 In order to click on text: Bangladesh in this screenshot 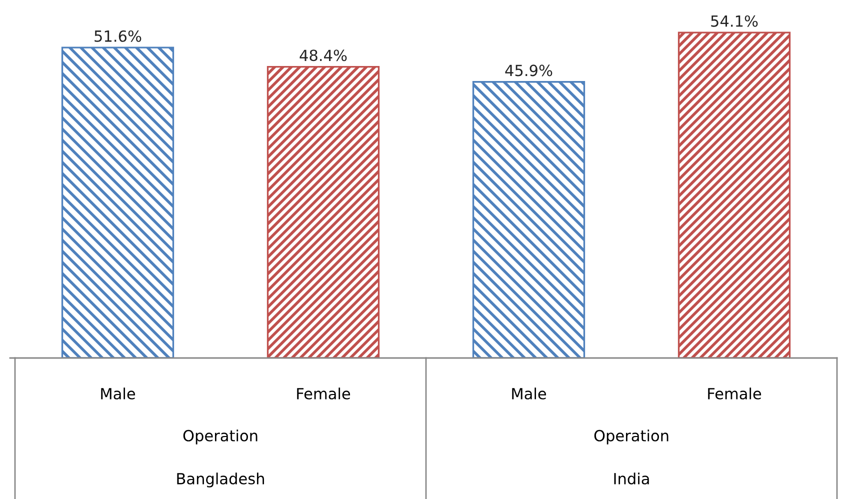, I will do `click(220, 480)`.